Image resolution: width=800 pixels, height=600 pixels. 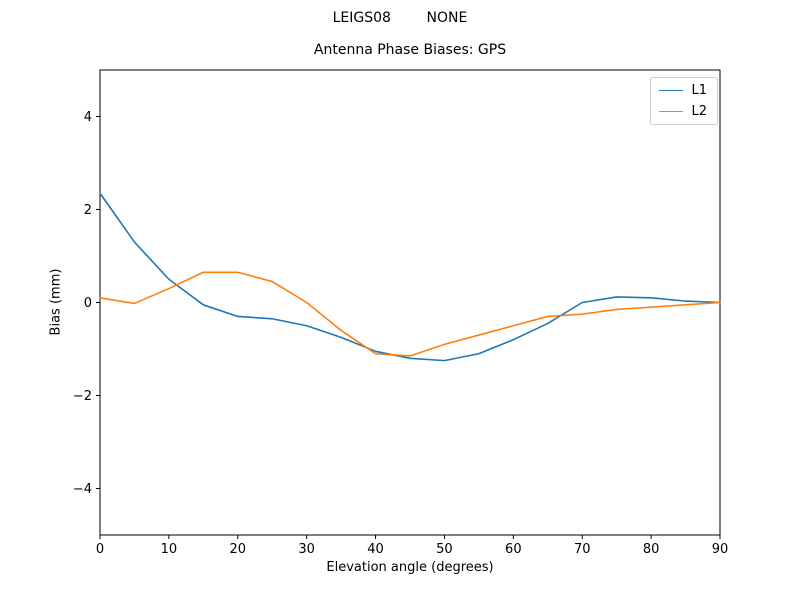 What do you see at coordinates (238, 549) in the screenshot?
I see `x-tick-label: 20` at bounding box center [238, 549].